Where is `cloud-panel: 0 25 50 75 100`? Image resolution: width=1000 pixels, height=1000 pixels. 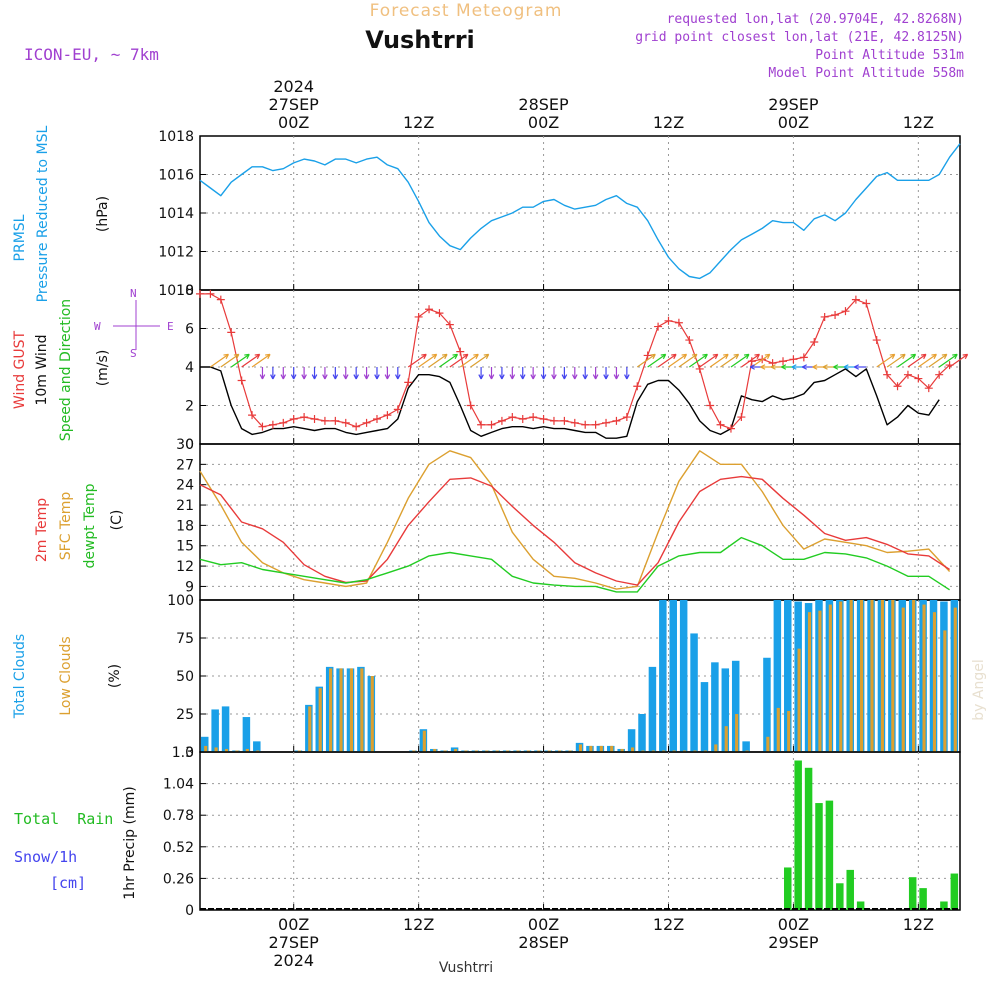 cloud-panel: 0 25 50 75 100 is located at coordinates (564, 677).